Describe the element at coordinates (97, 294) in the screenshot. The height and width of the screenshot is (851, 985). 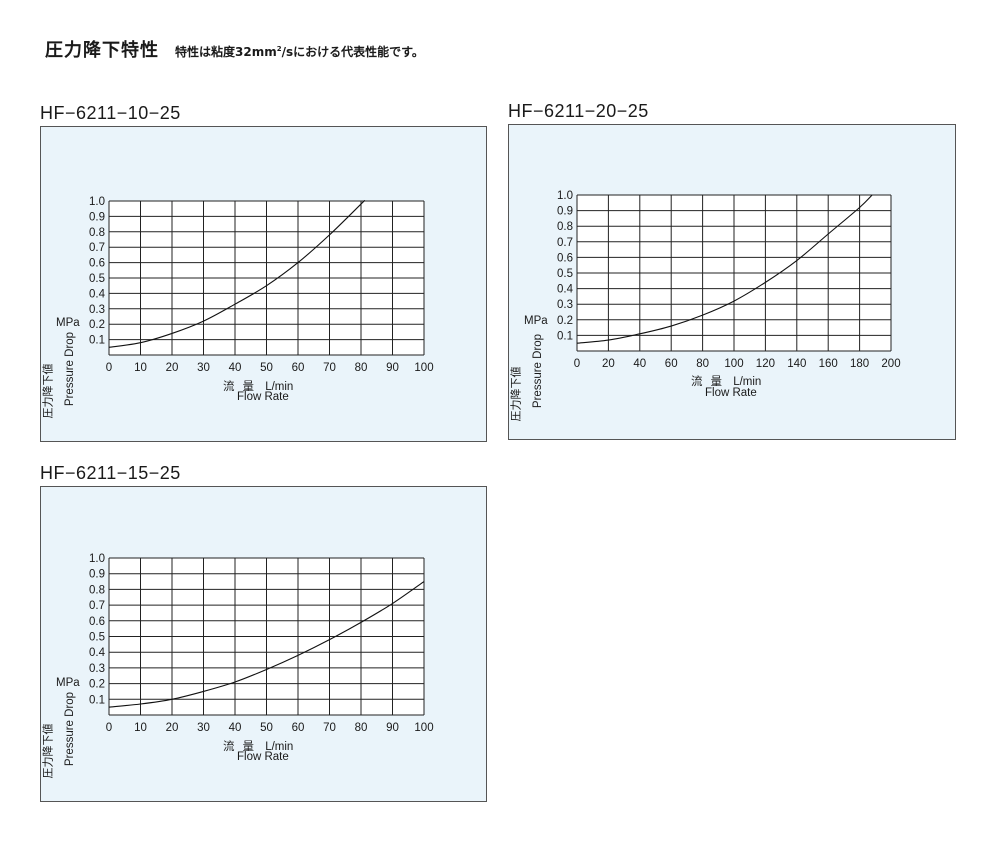
I see `chart-1-ytick-label: 0.4` at that location.